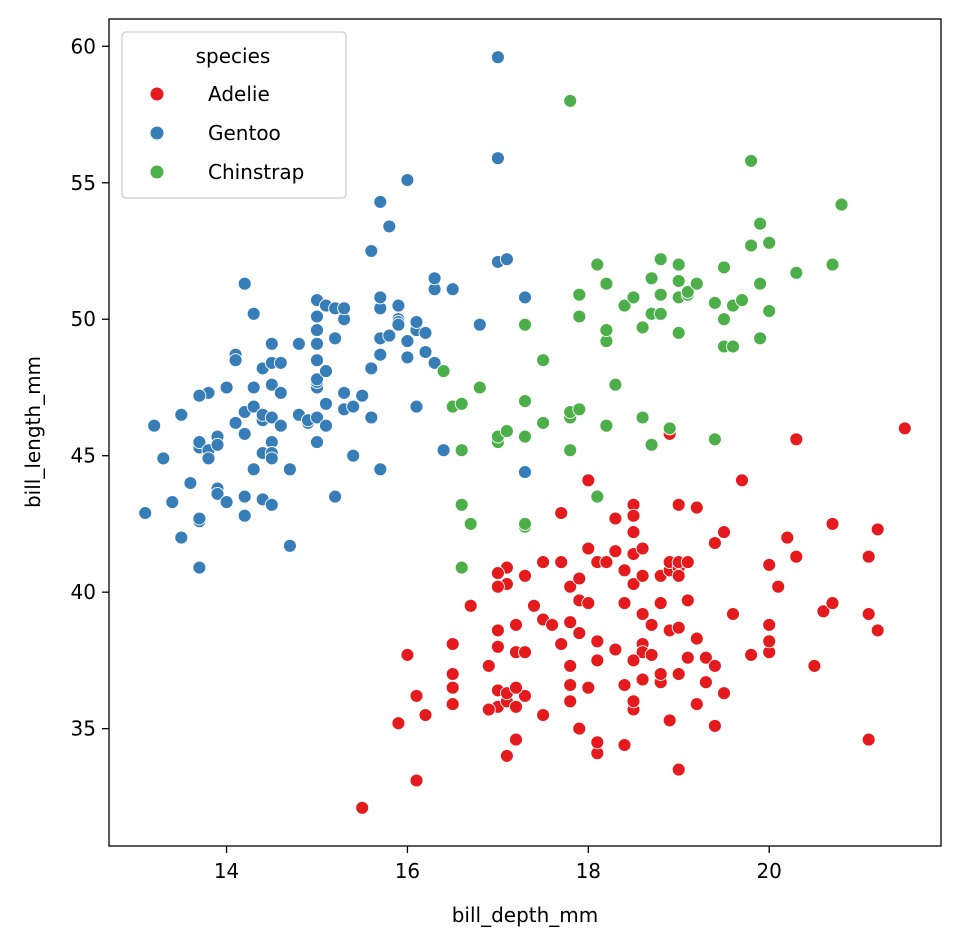 This screenshot has width=961, height=947. Describe the element at coordinates (157, 94) in the screenshot. I see `legend-marker-adelie` at that location.